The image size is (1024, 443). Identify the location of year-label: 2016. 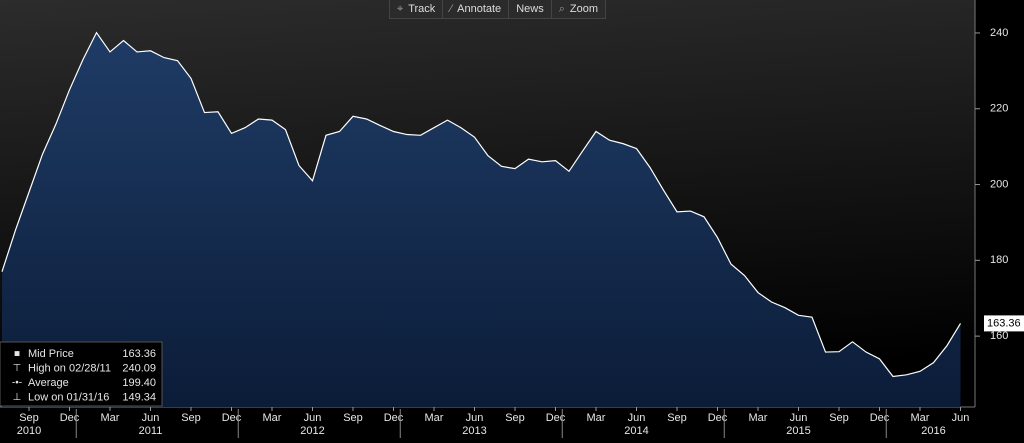
(933, 431).